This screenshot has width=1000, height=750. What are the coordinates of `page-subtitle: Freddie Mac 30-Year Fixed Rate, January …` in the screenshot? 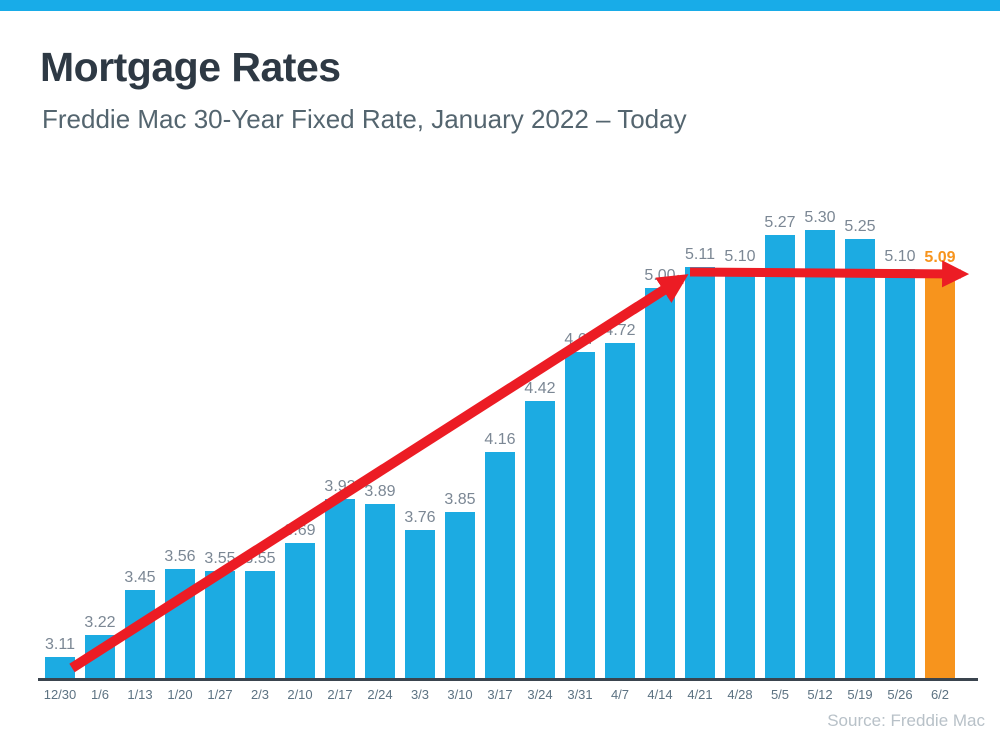 It's located at (364, 119).